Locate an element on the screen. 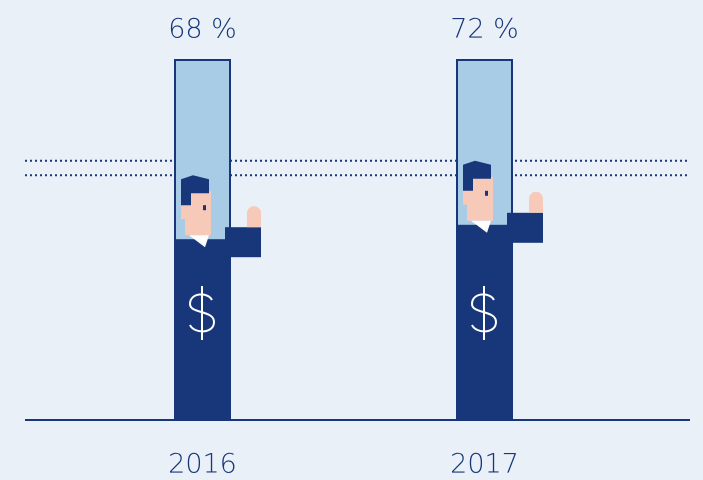 The image size is (703, 480). x-tick-label: 2017 is located at coordinates (484, 464).